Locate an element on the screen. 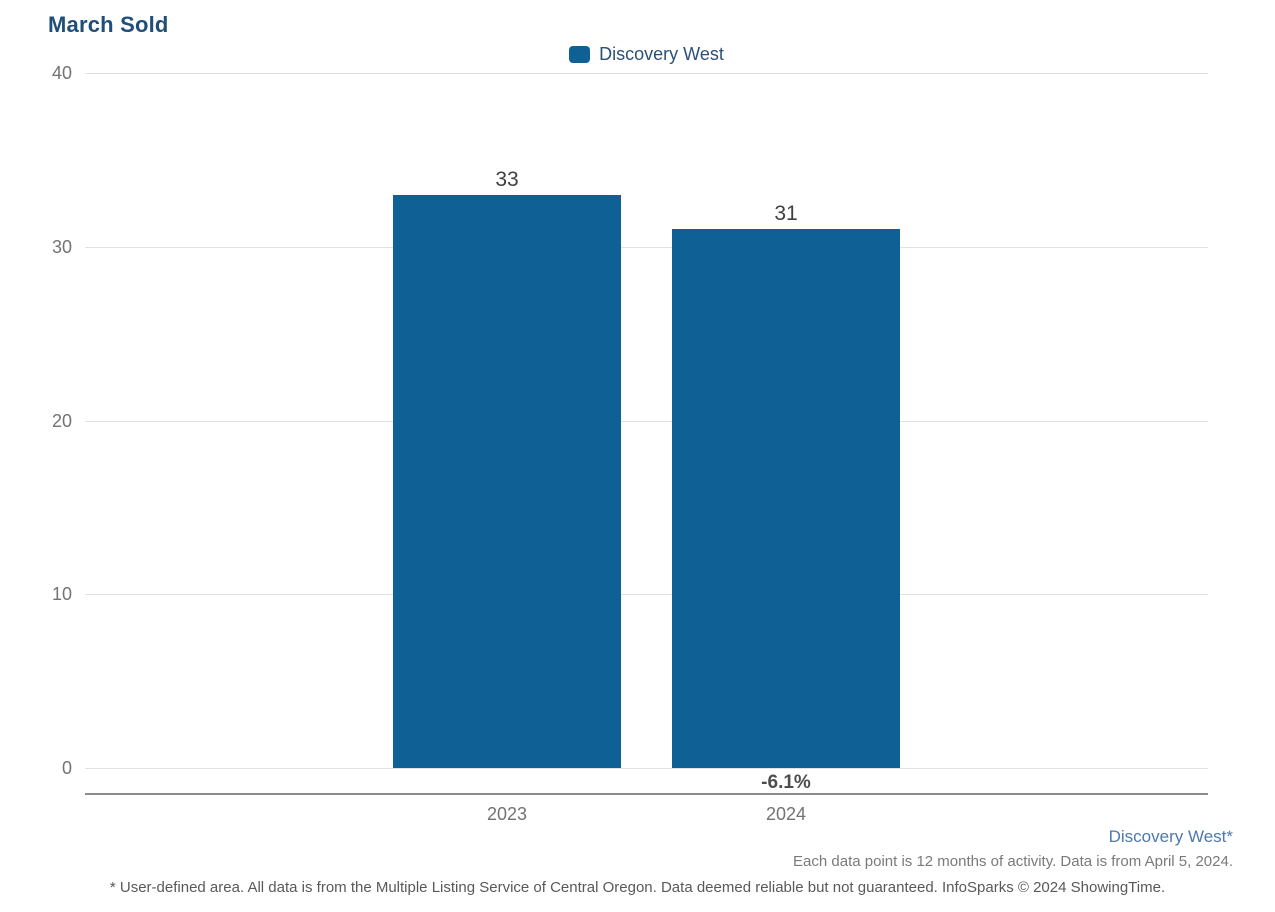 Image resolution: width=1275 pixels, height=912 pixels. x-axis-label-2024: 2024 is located at coordinates (786, 814).